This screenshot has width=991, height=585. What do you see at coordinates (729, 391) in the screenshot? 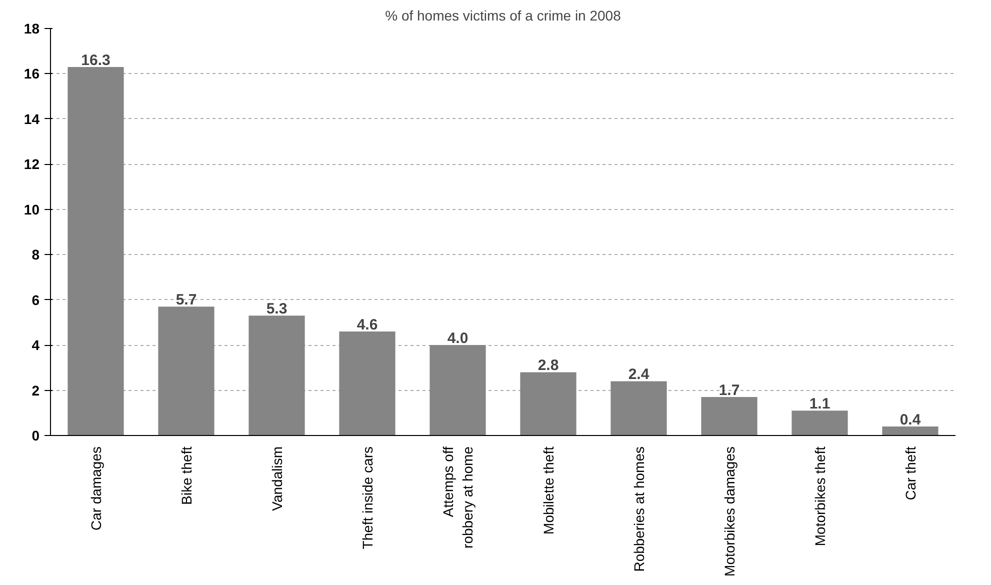
I see `data-label: 1.7` at bounding box center [729, 391].